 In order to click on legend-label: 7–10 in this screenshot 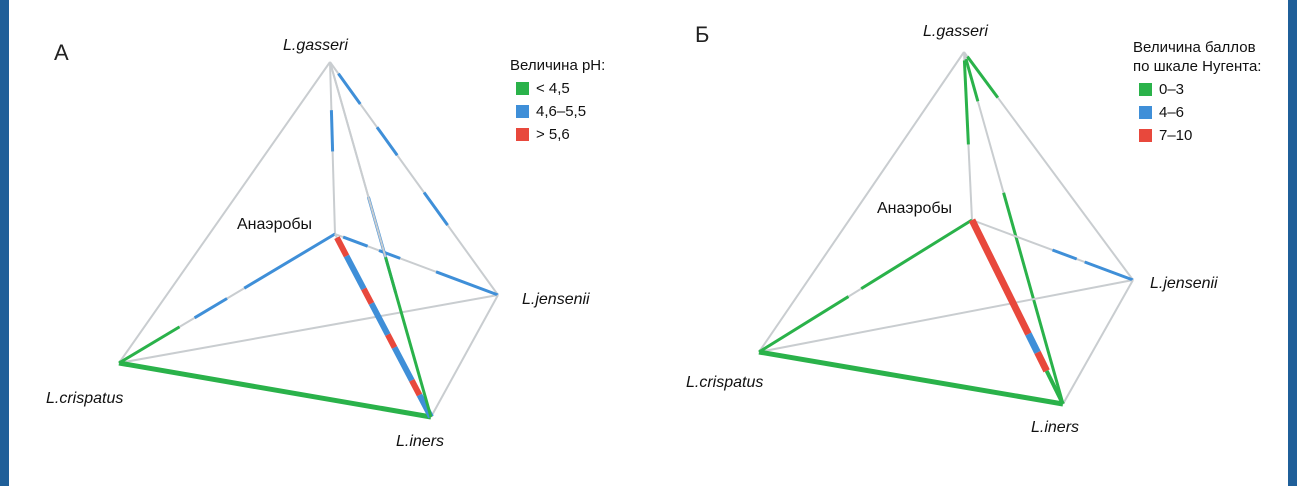, I will do `click(1176, 135)`.